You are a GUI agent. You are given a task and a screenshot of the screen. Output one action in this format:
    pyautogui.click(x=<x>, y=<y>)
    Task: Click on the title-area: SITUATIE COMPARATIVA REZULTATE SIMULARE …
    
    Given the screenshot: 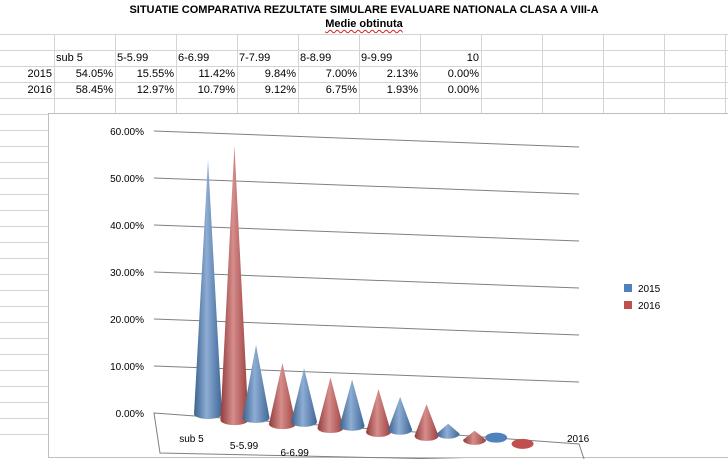 What is the action you would take?
    pyautogui.click(x=364, y=17)
    